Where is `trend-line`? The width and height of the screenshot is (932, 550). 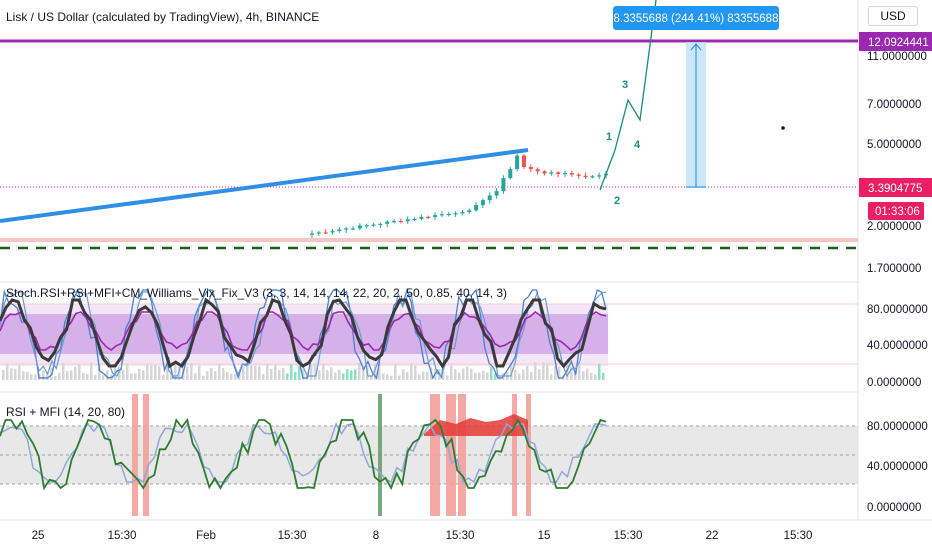
trend-line is located at coordinates (264, 185).